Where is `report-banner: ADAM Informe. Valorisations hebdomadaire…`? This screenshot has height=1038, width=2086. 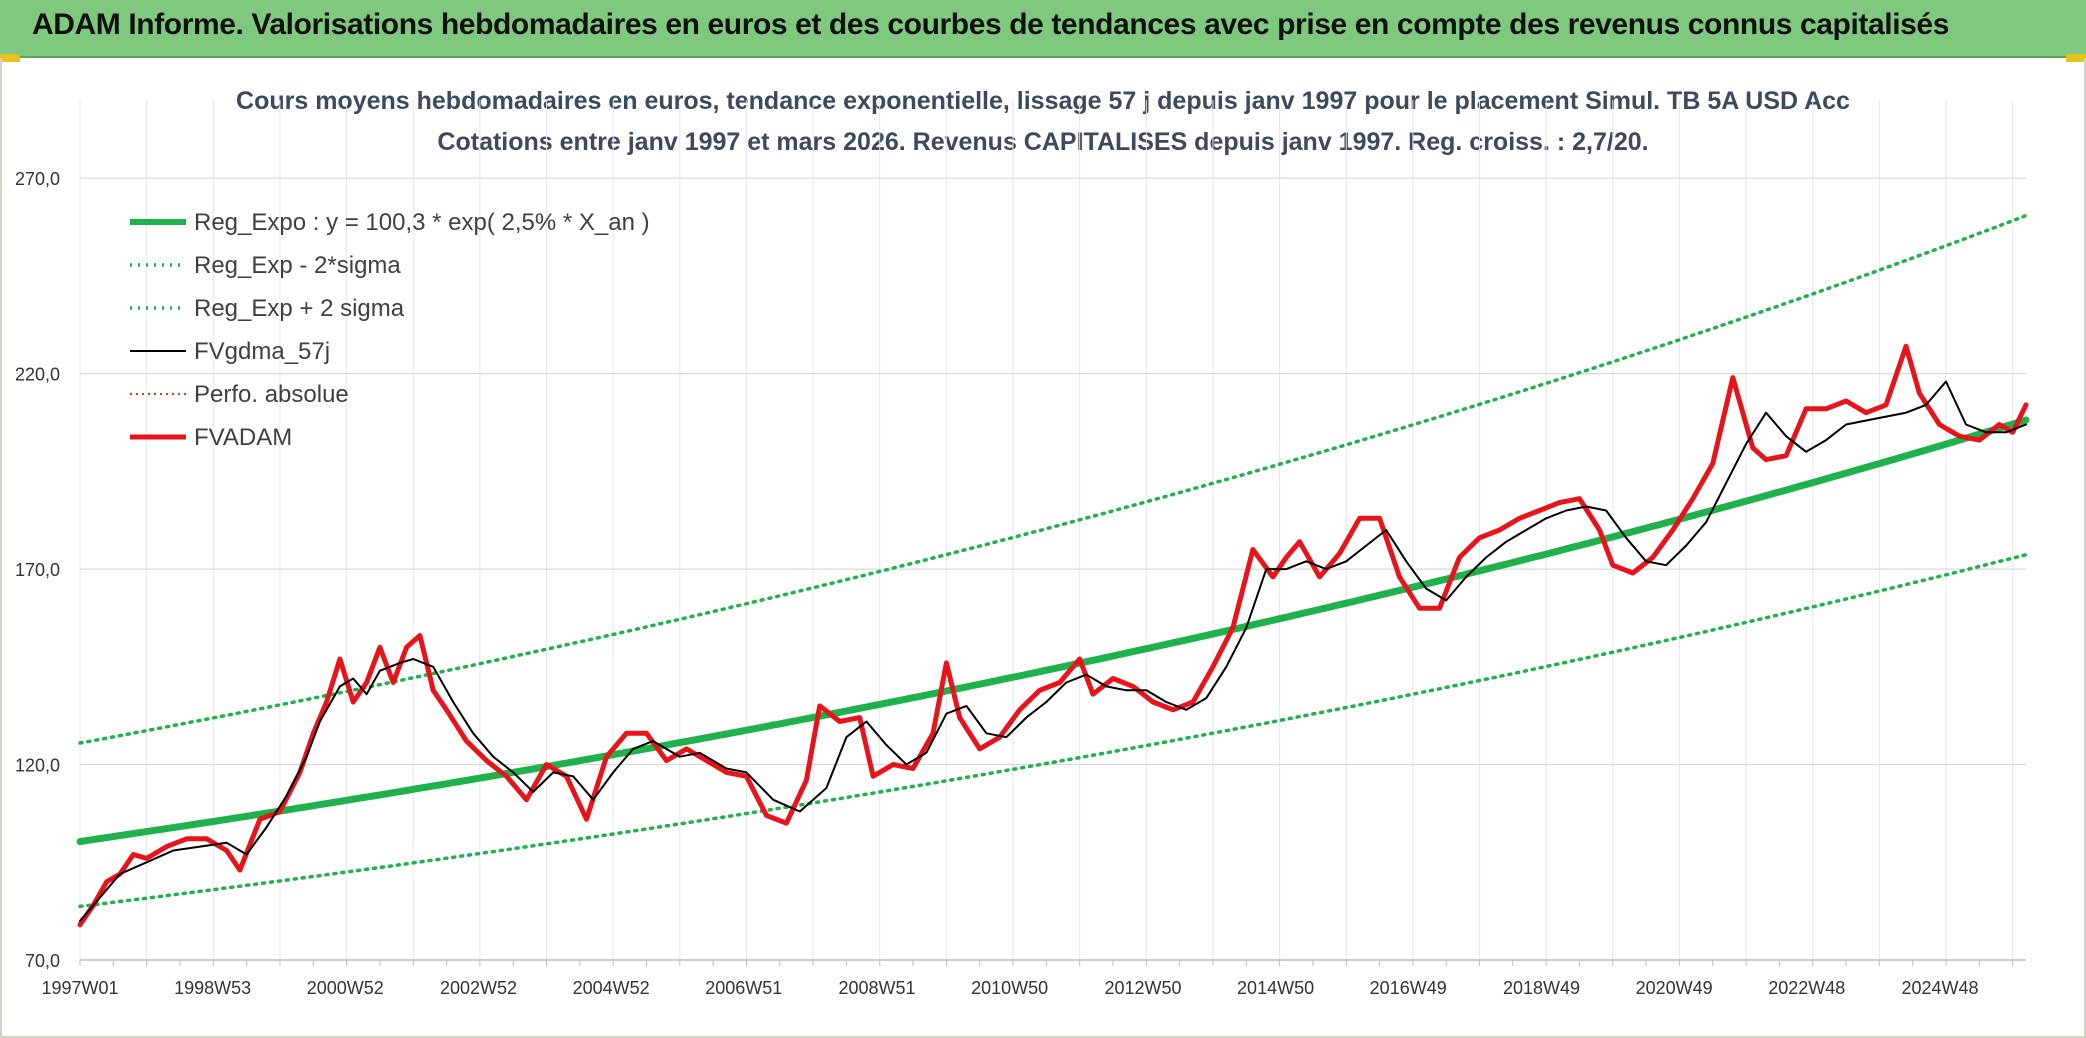
report-banner: ADAM Informe. Valorisations hebdomadaire… is located at coordinates (1043, 29).